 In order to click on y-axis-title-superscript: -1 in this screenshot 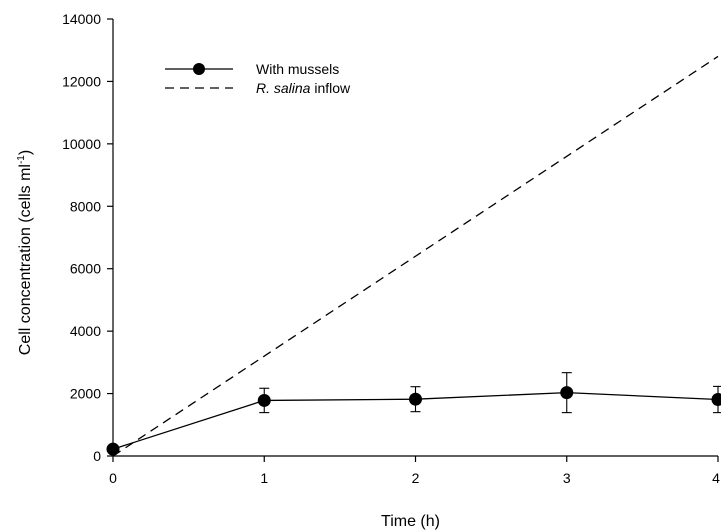, I will do `click(21, 159)`.